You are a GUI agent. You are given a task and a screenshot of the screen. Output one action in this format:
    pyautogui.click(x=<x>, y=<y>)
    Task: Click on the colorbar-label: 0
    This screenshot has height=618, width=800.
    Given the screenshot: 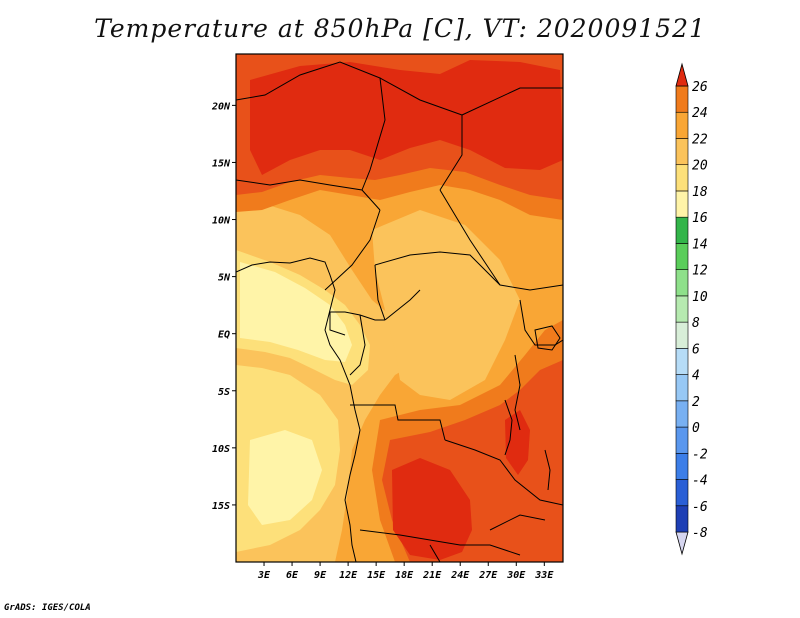 What is the action you would take?
    pyautogui.click(x=696, y=428)
    